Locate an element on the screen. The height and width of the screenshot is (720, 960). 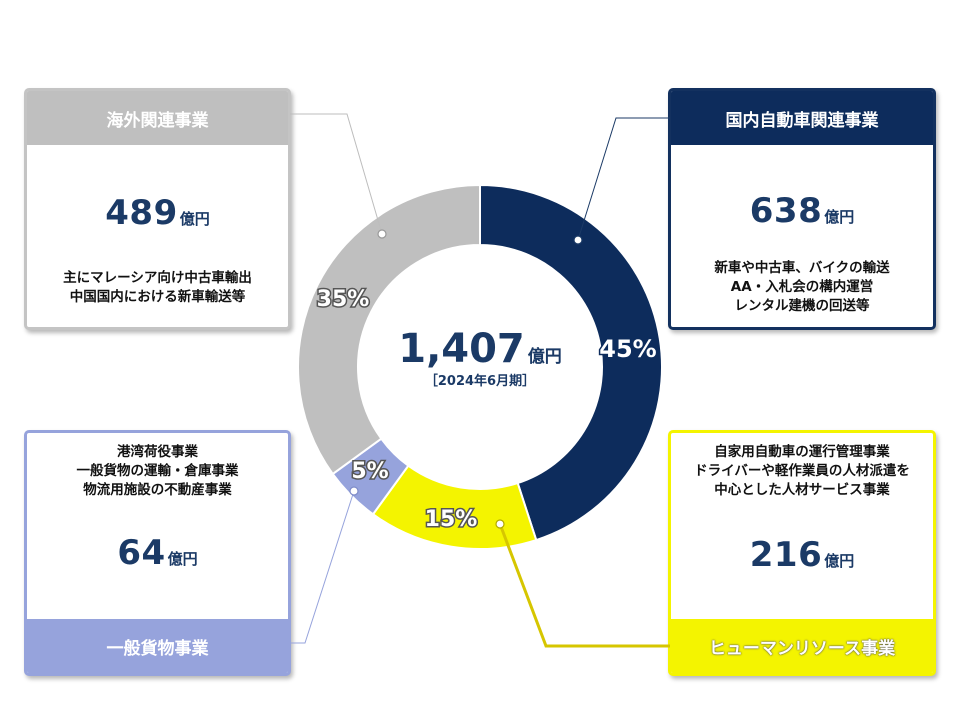
description-line: 自家用自動車の運行管理事業 is located at coordinates (802, 452).